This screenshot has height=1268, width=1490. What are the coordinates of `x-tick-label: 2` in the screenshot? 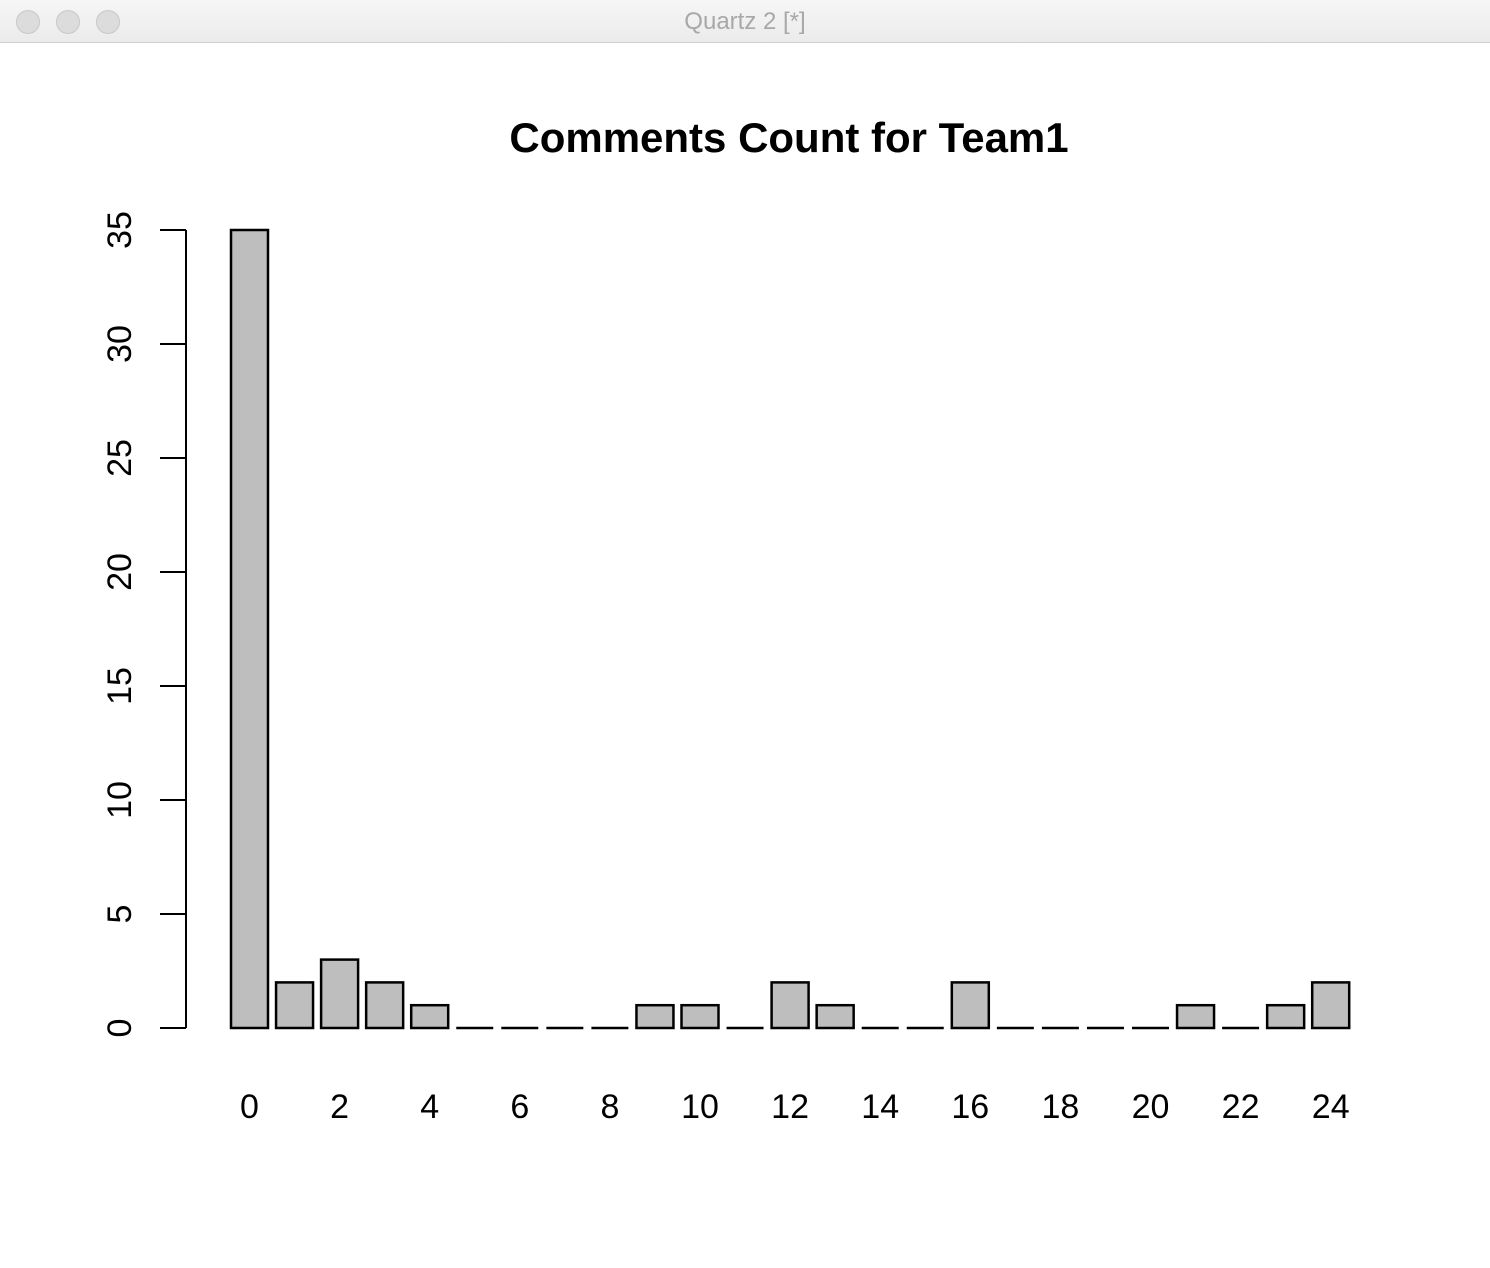 It's located at (339, 1107).